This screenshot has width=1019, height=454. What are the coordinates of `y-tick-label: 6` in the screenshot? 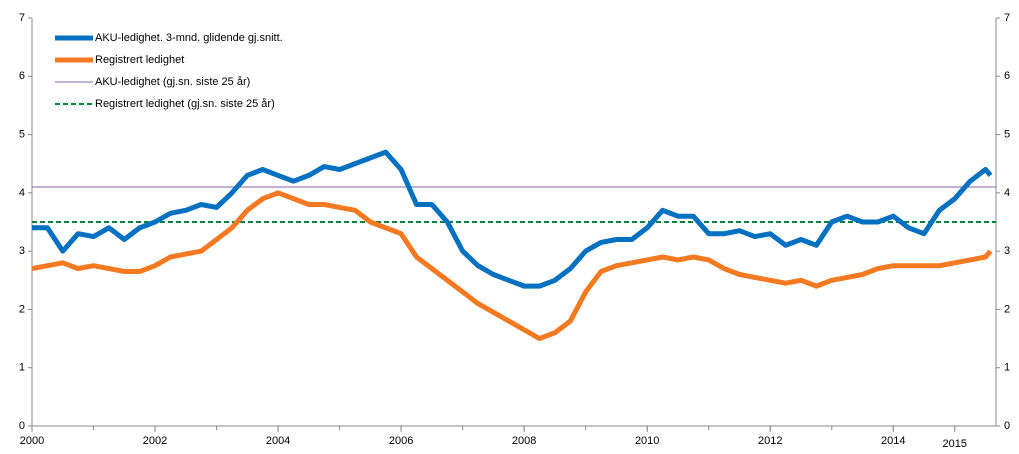 It's located at (22, 76).